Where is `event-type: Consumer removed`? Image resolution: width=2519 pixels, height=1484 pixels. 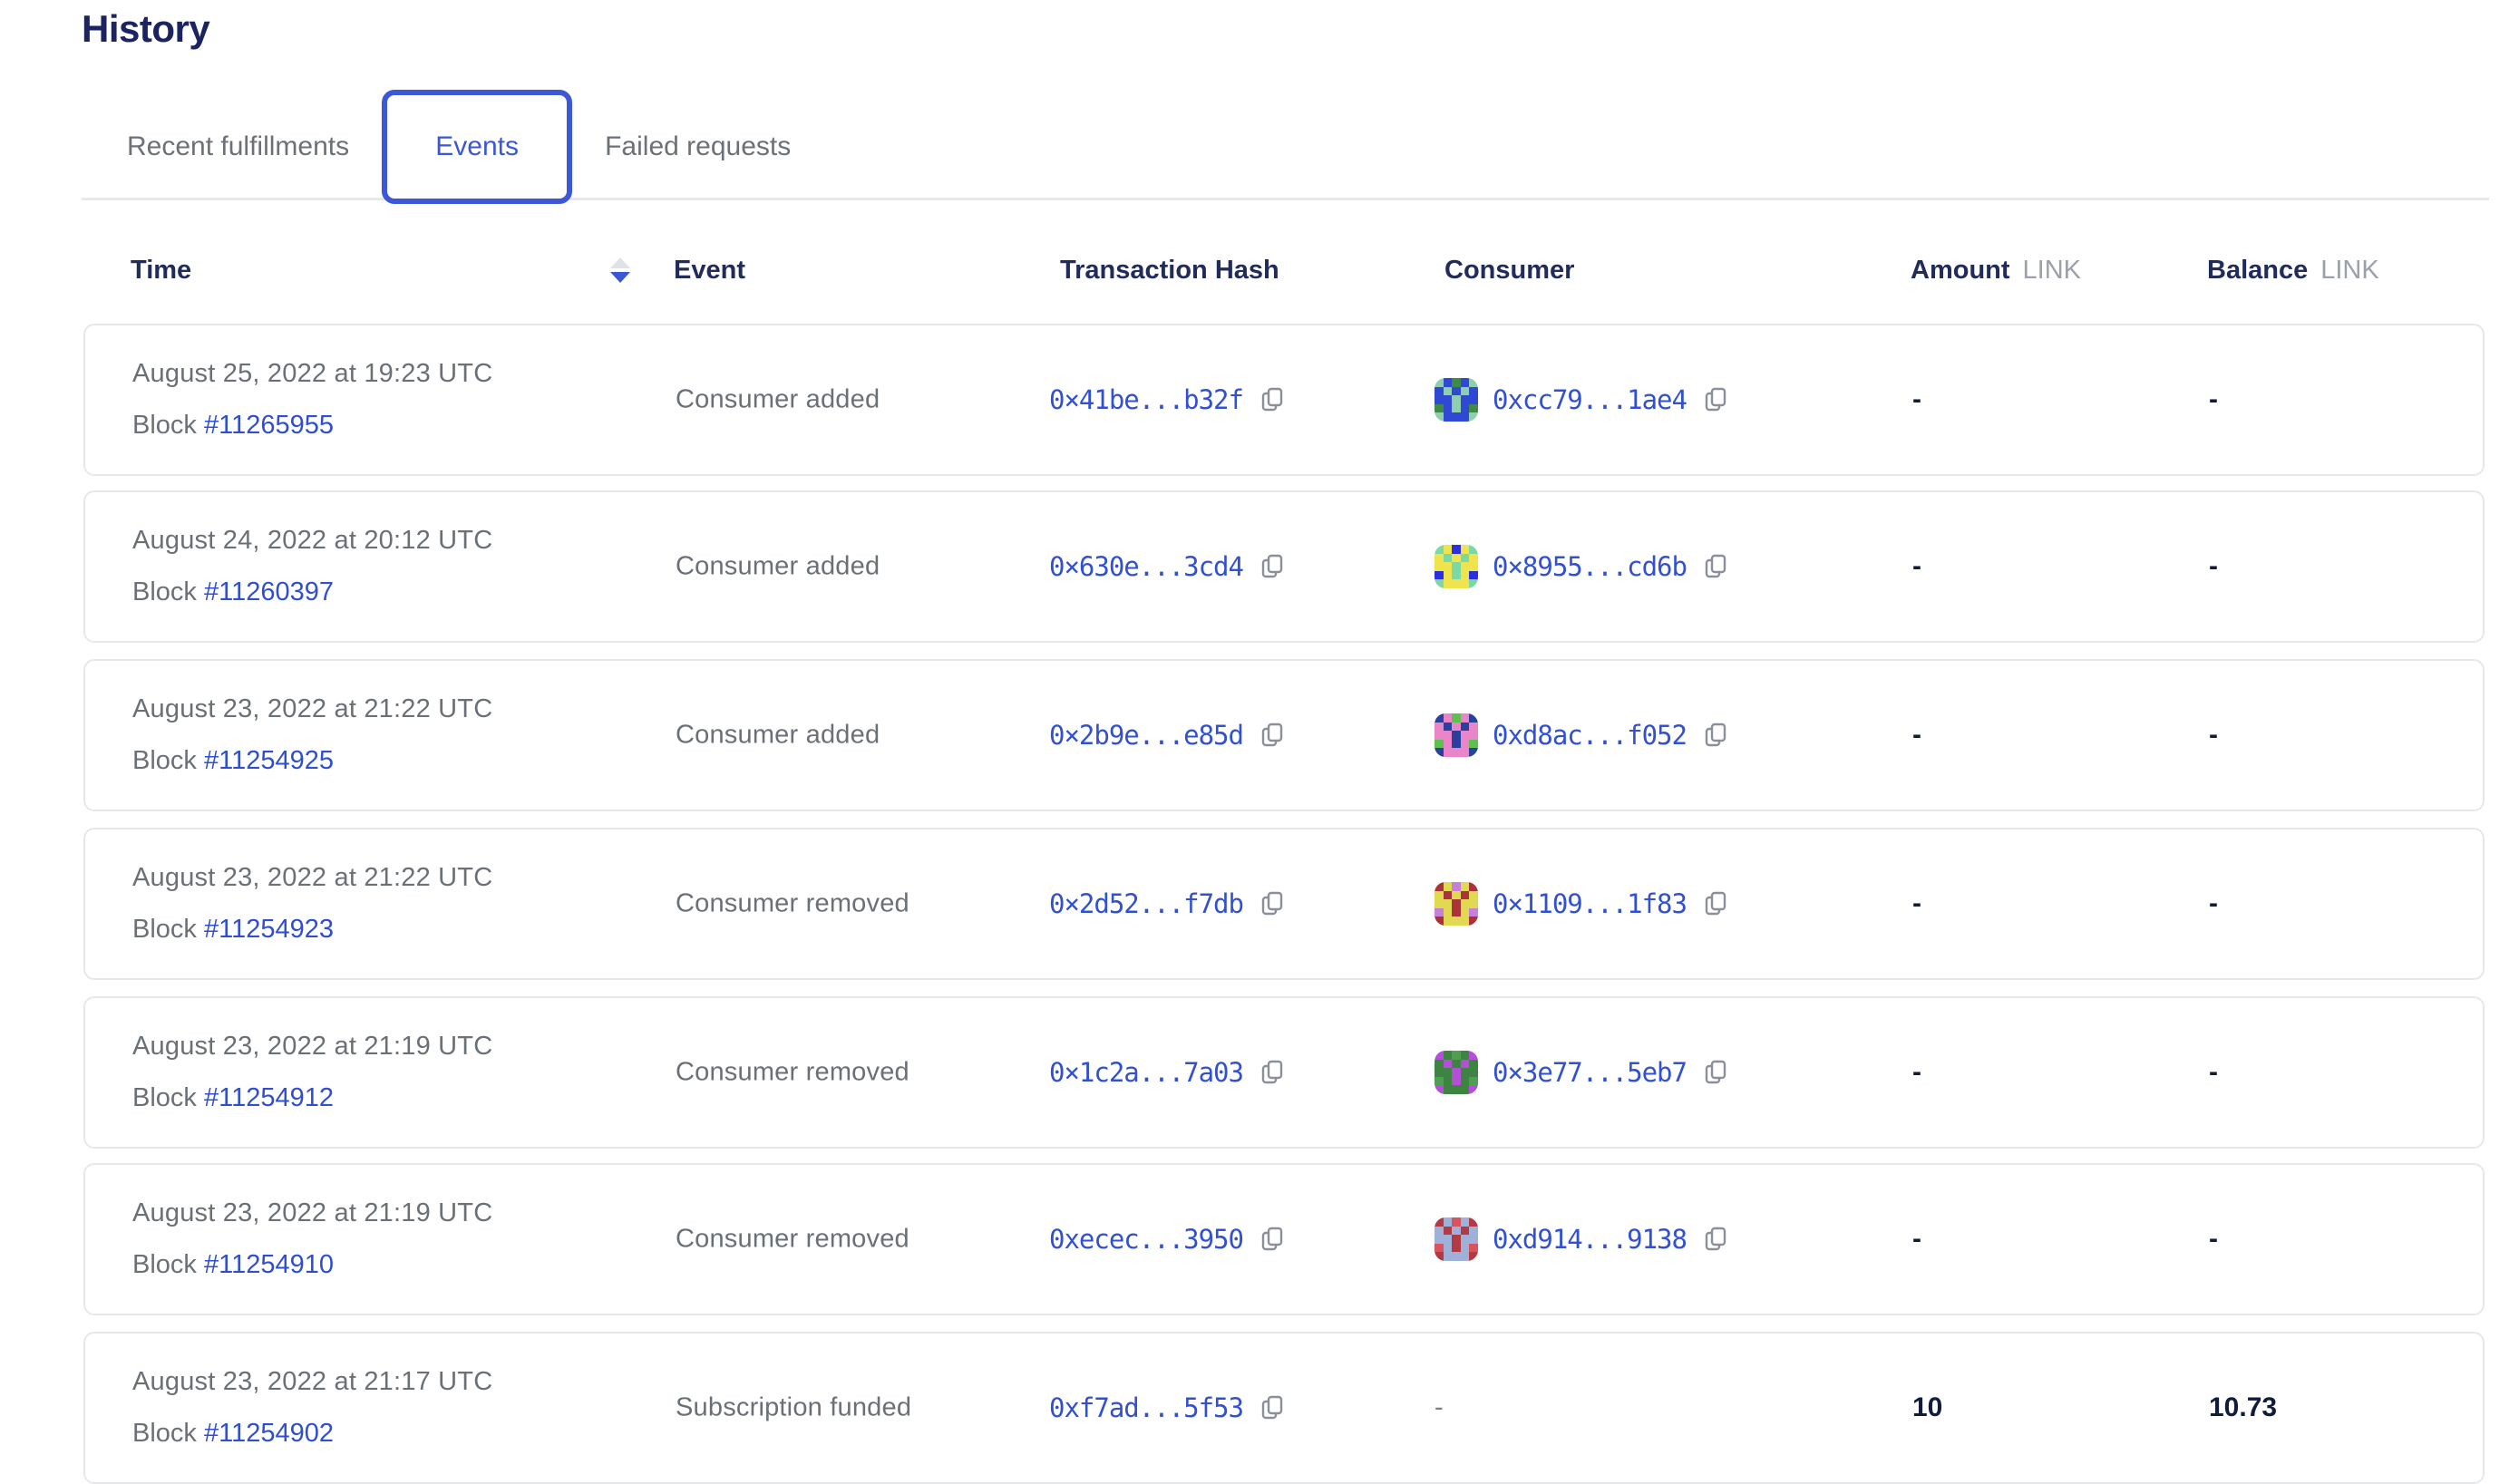 event-type: Consumer removed is located at coordinates (792, 1239).